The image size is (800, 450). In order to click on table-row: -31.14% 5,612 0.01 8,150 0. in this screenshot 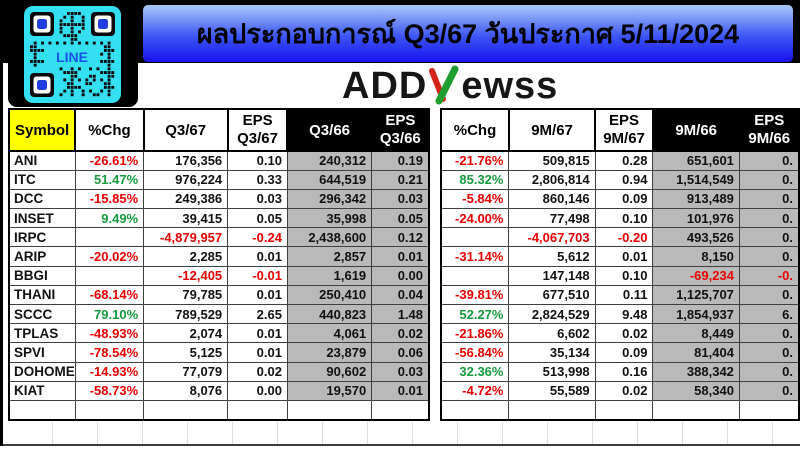, I will do `click(620, 256)`.